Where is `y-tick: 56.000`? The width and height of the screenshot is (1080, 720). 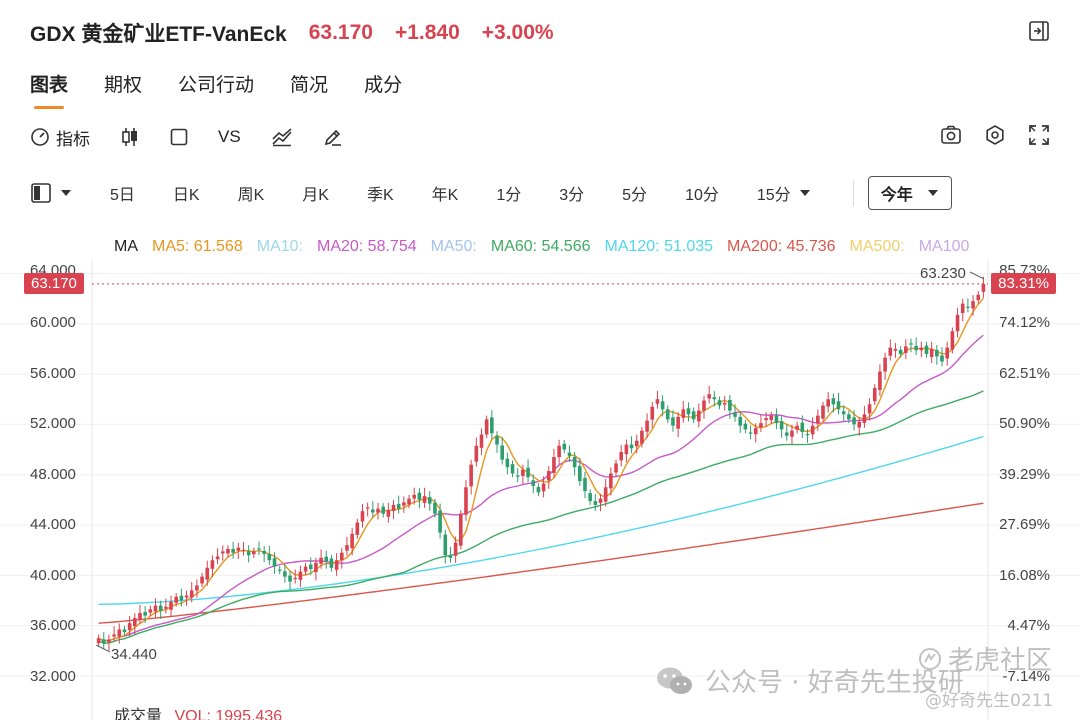
y-tick: 56.000 is located at coordinates (53, 373).